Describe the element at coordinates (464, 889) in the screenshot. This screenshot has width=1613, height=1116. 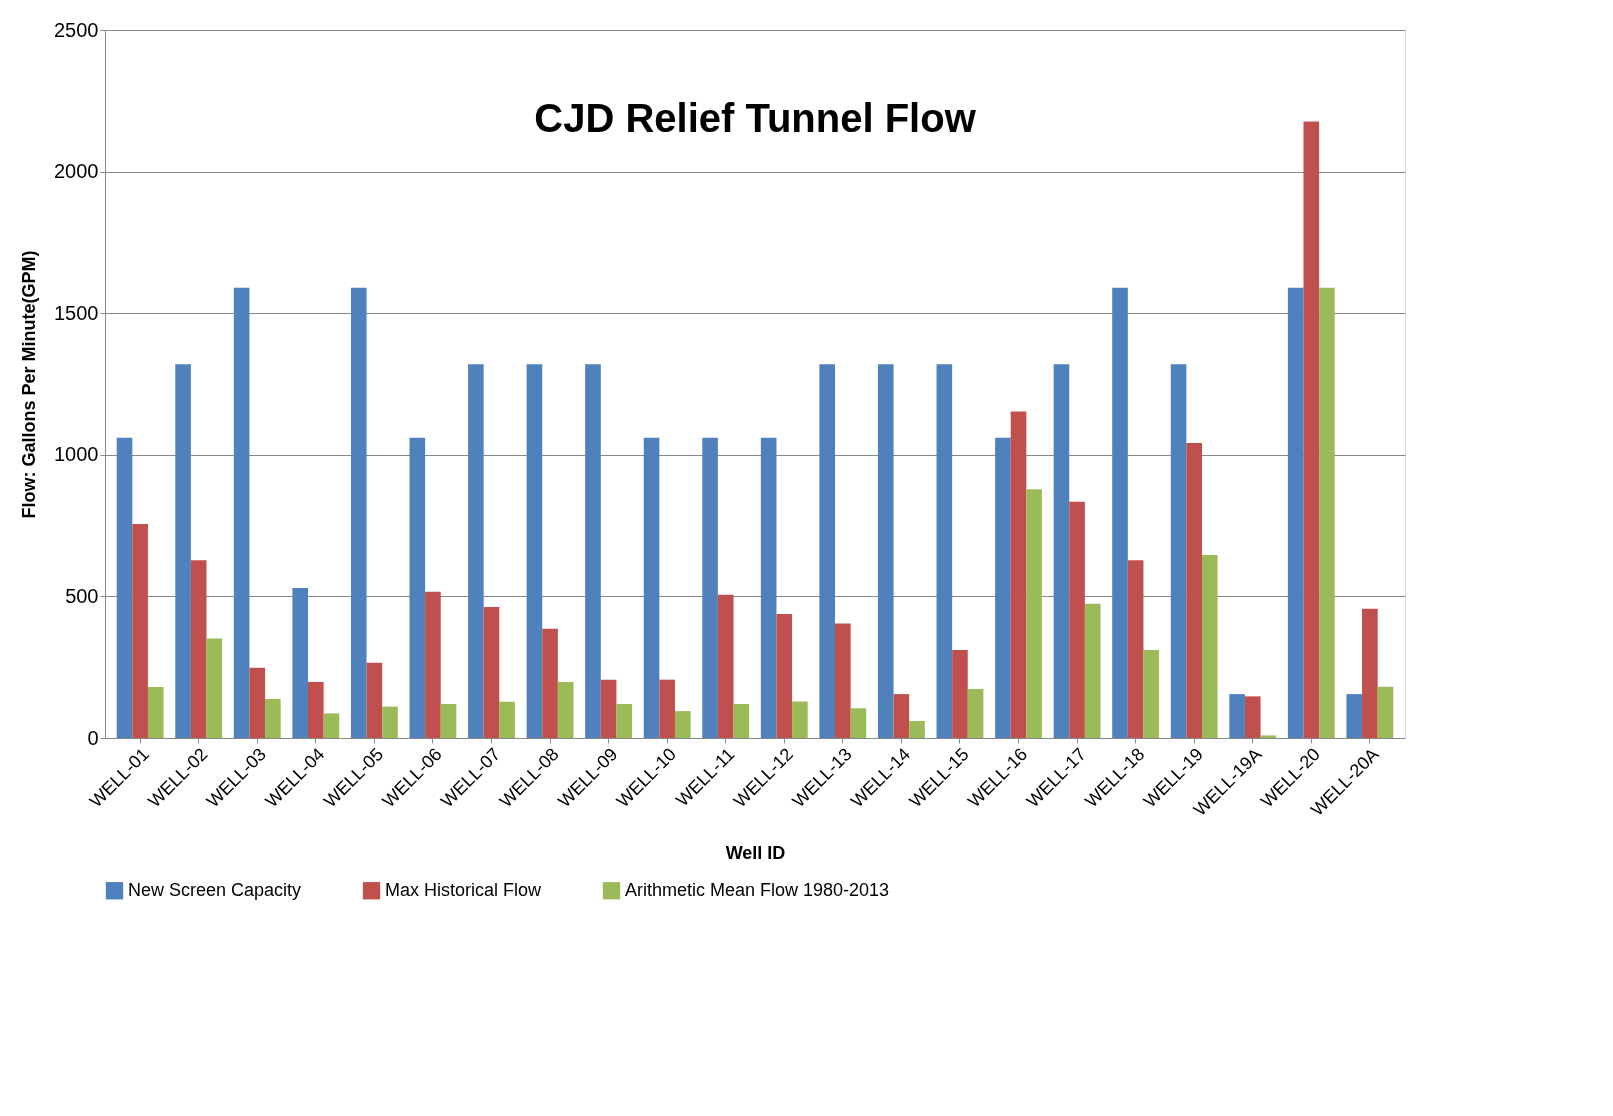
I see `legend-label: Max Historical Flow` at that location.